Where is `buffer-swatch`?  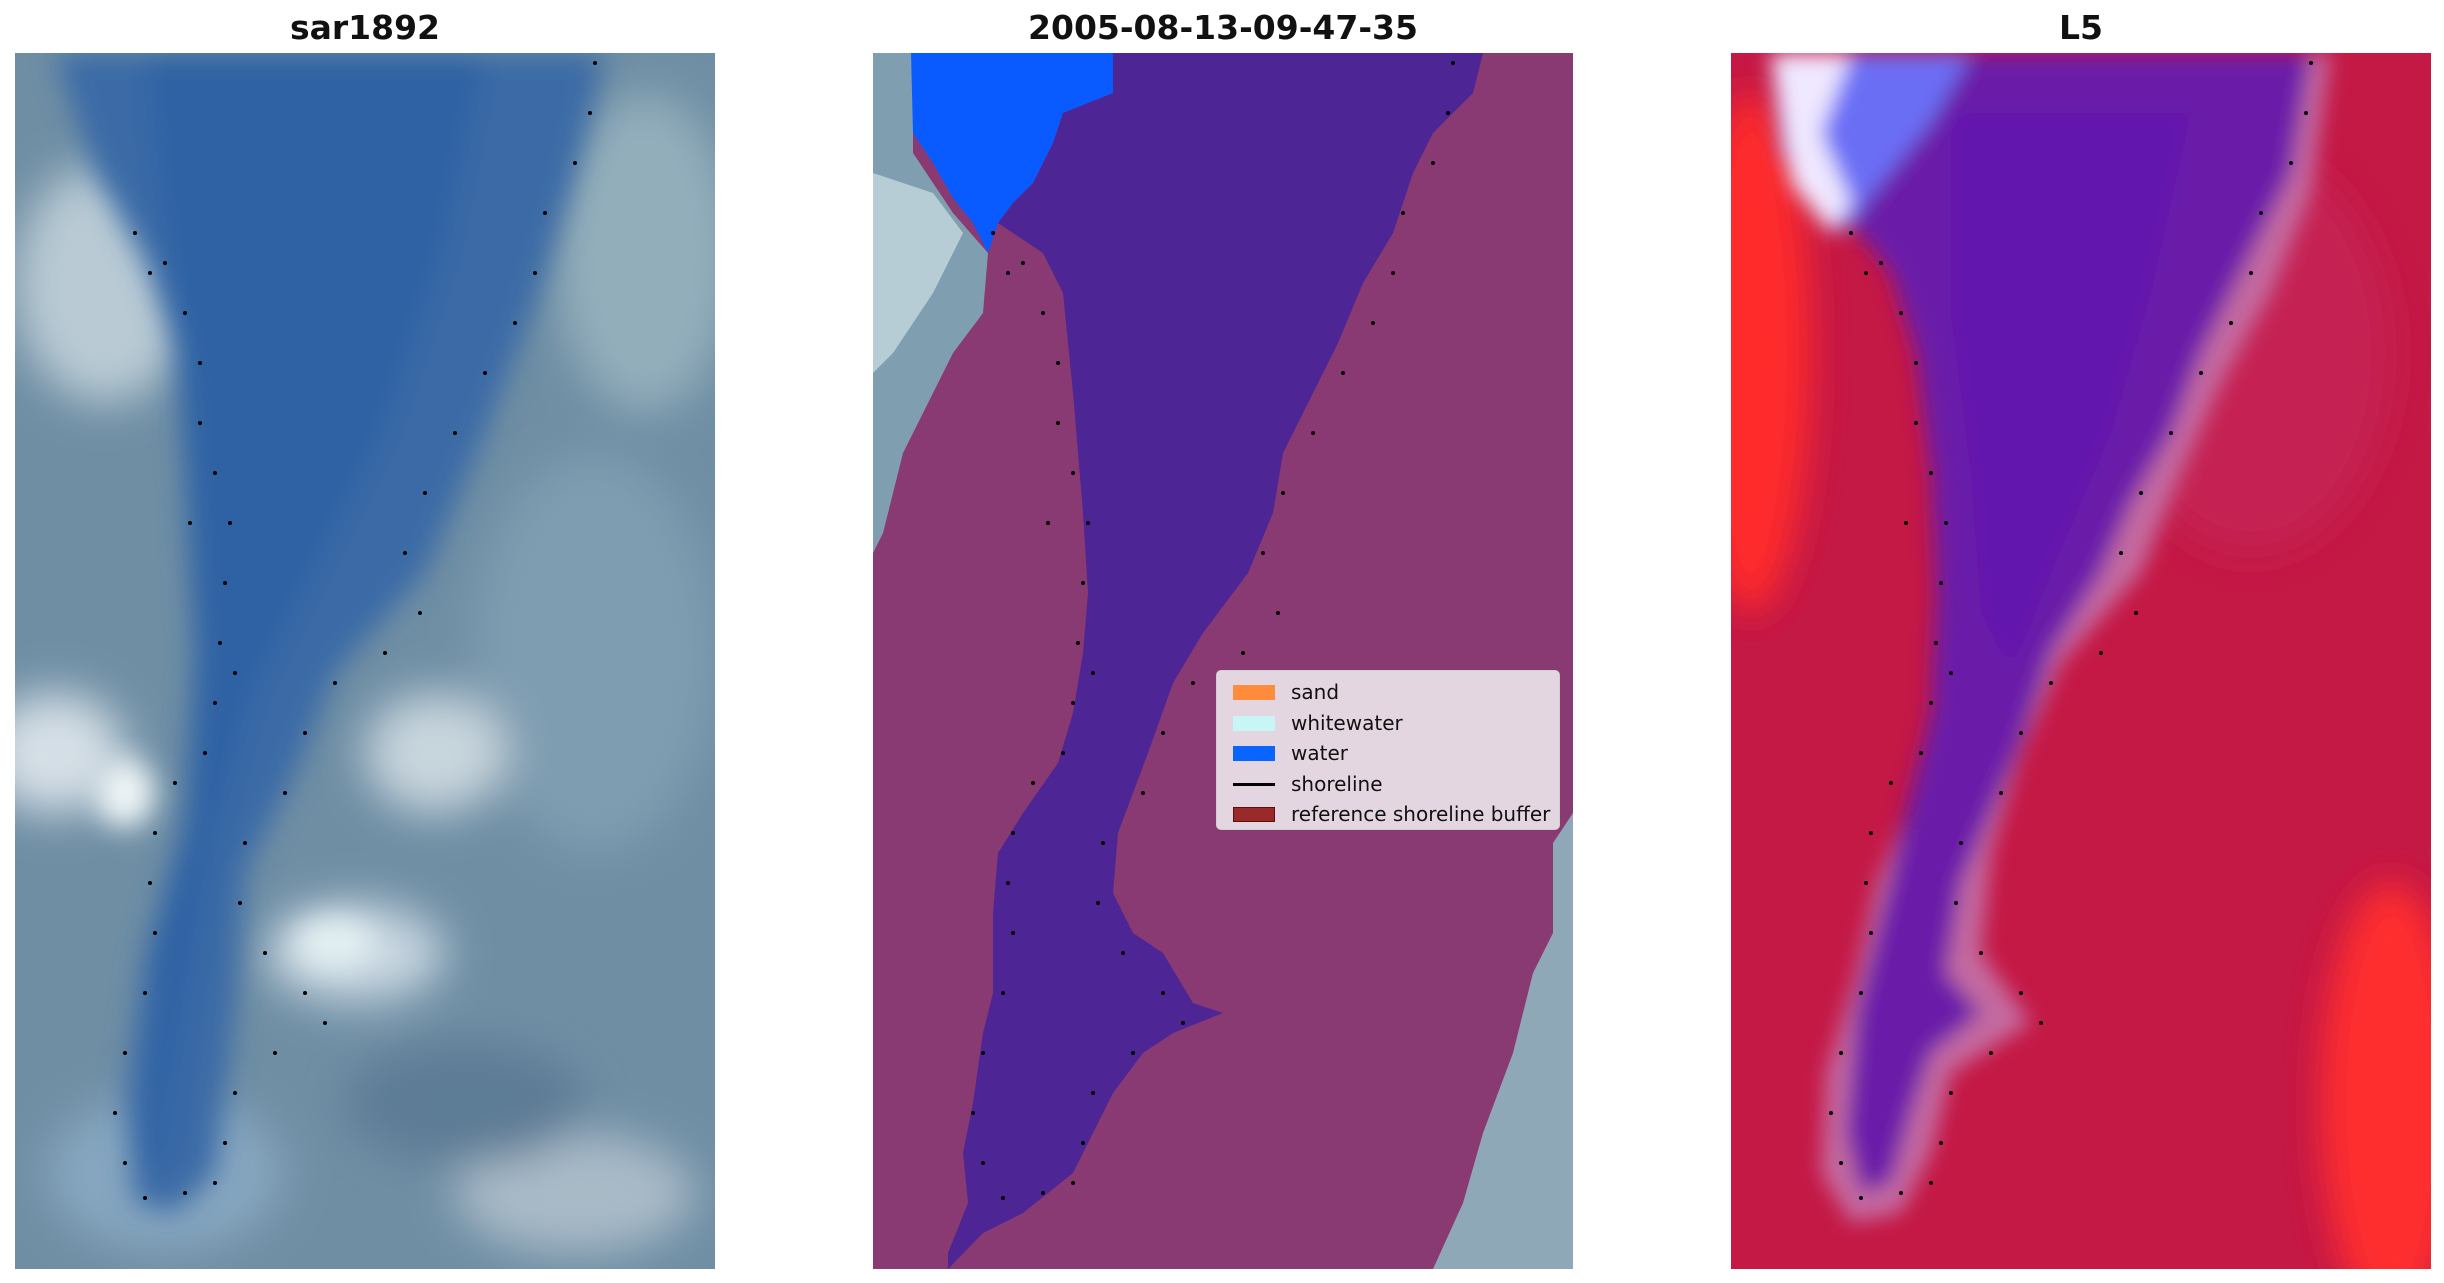
buffer-swatch is located at coordinates (1254, 814).